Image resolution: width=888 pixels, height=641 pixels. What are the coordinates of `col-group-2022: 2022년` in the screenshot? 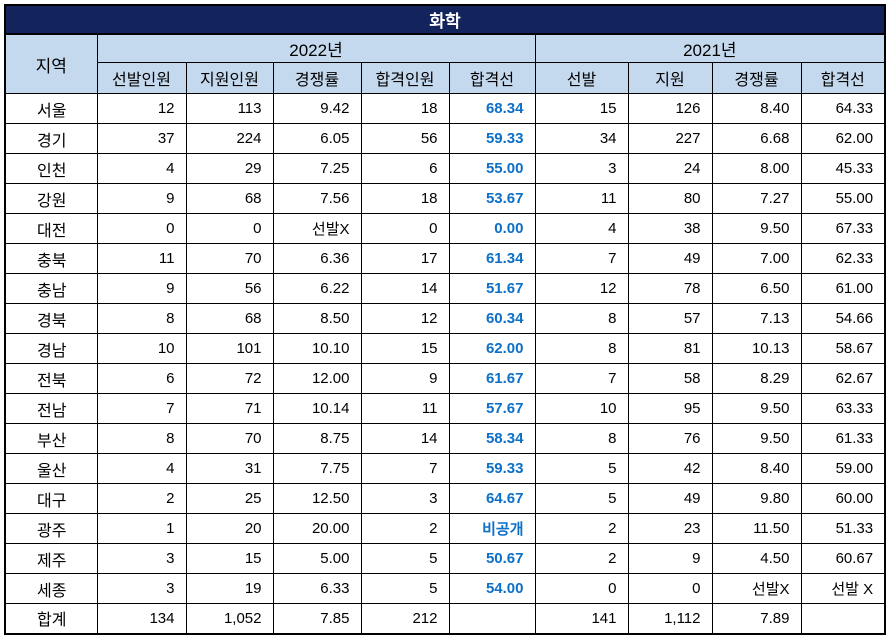 It's located at (316, 48).